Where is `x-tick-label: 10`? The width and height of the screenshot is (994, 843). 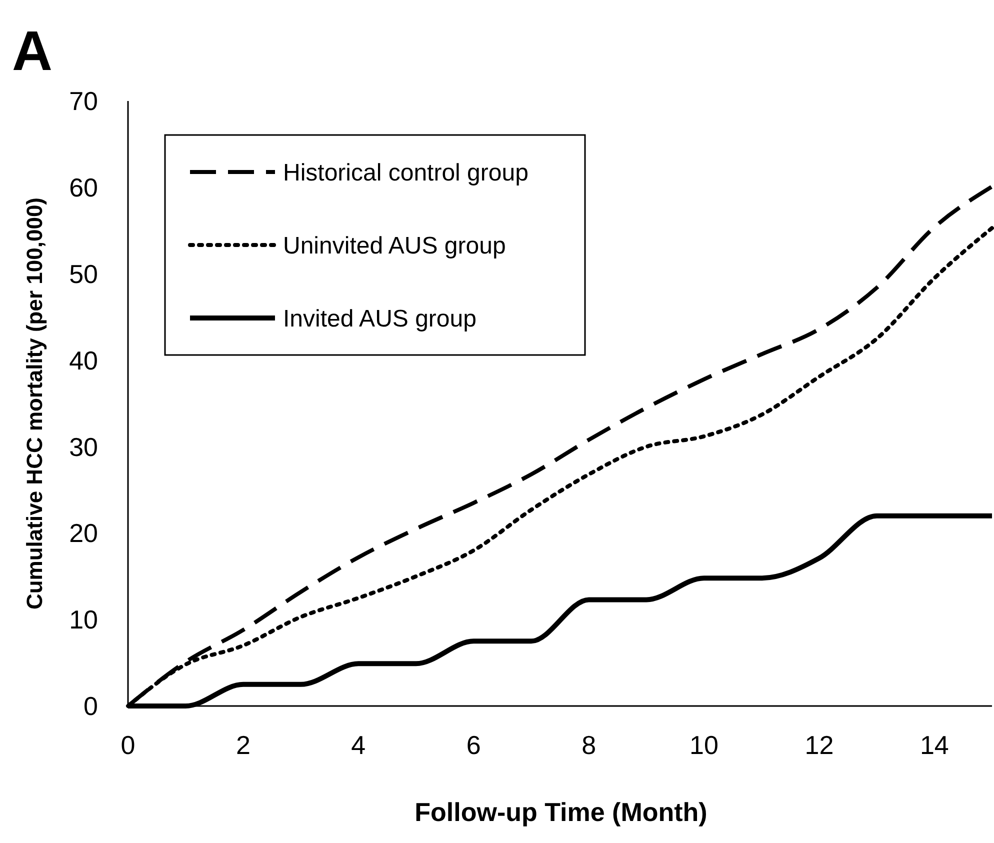
x-tick-label: 10 is located at coordinates (704, 745).